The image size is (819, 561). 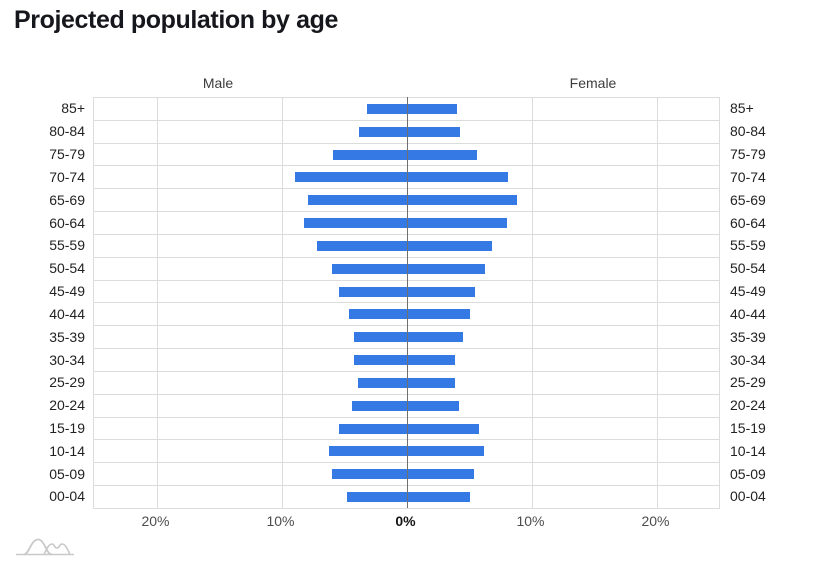 What do you see at coordinates (748, 245) in the screenshot?
I see `age-label-right: 55-59` at bounding box center [748, 245].